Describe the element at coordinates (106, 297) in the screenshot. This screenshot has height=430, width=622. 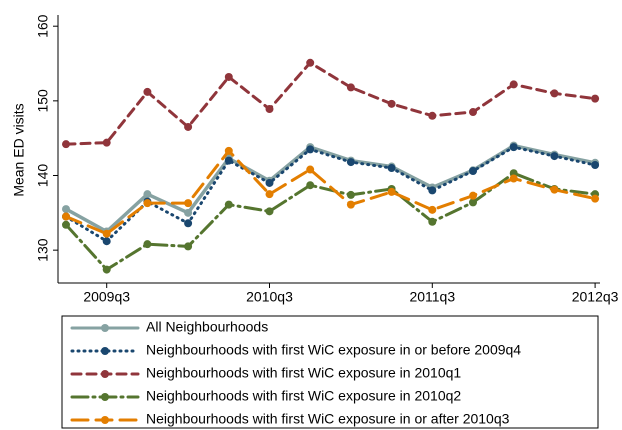
I see `x-tick-label: 2009q3` at that location.